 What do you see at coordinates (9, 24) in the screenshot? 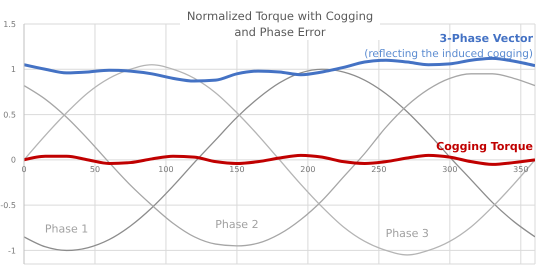
I see `y-tick-label: 1.5` at bounding box center [9, 24].